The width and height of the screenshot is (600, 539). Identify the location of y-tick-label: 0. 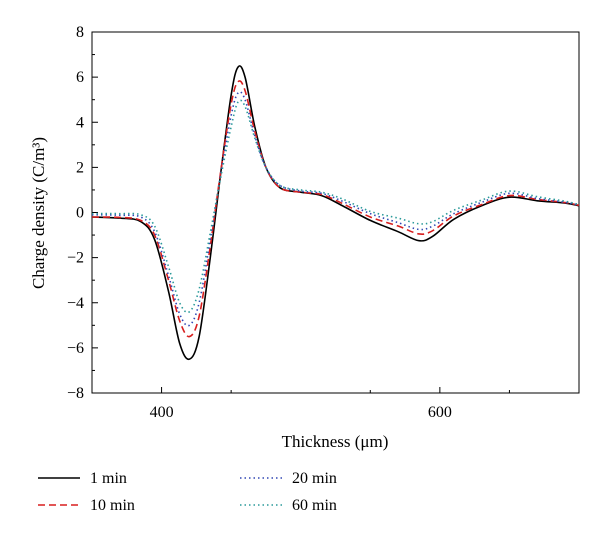
(80, 213).